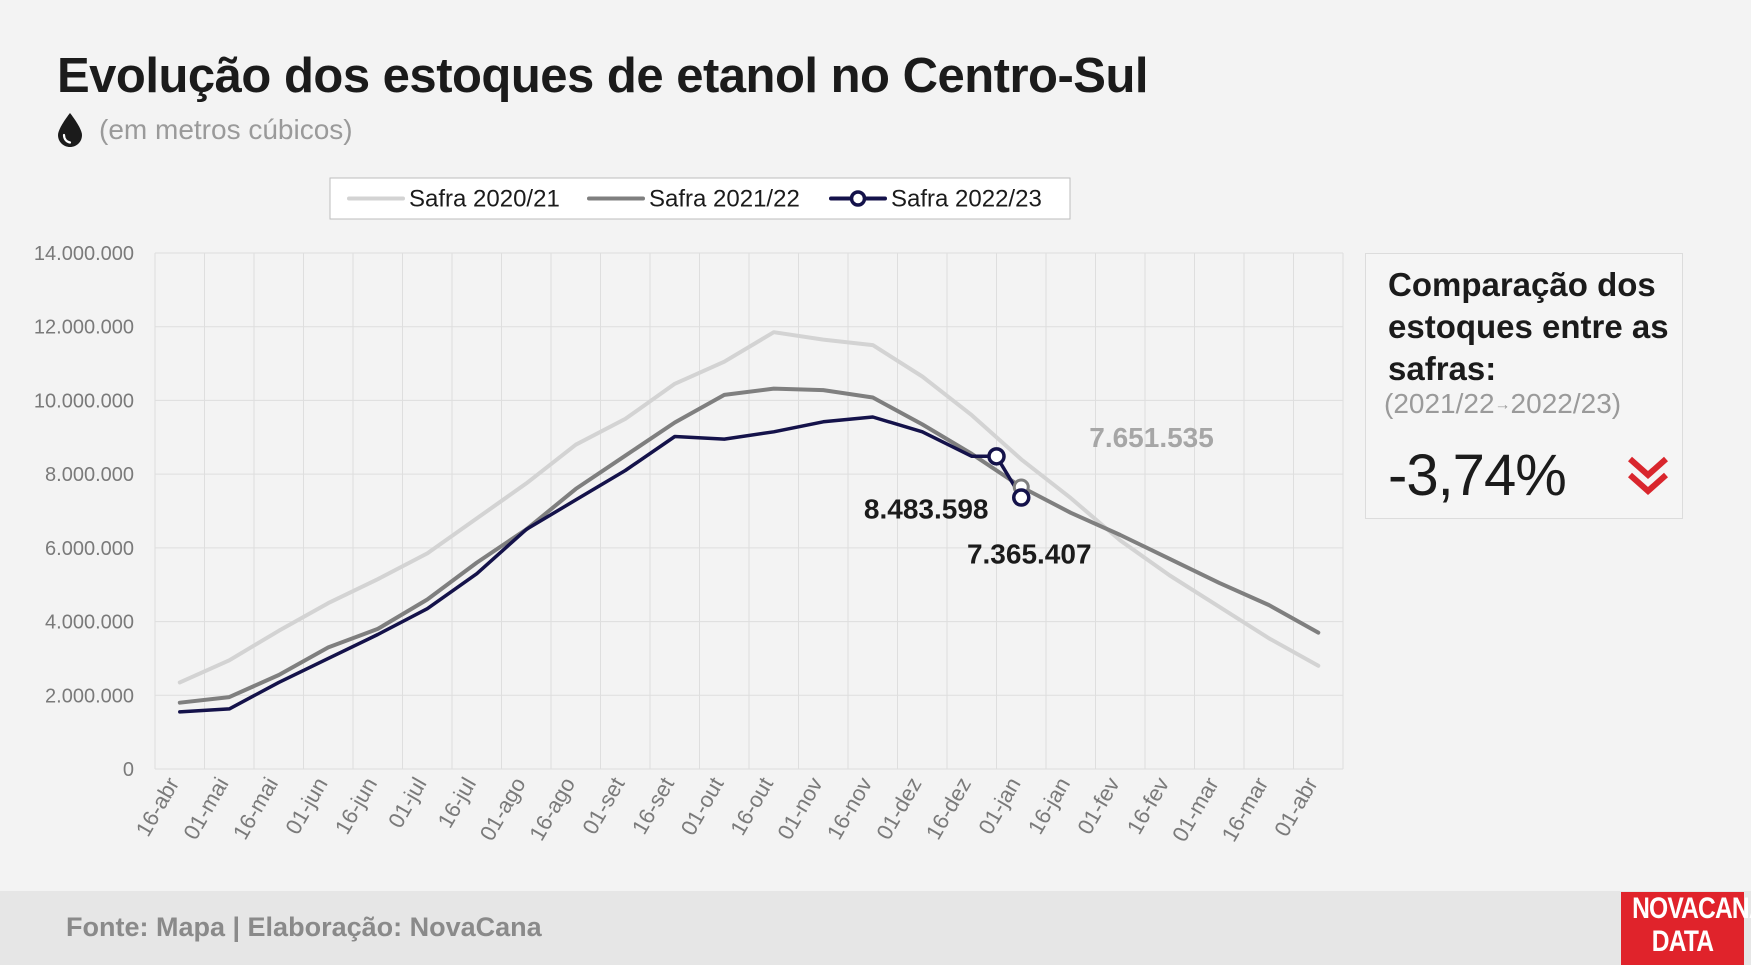 This screenshot has height=965, width=1751. What do you see at coordinates (1682, 941) in the screenshot?
I see `logo-line-2: DATA` at bounding box center [1682, 941].